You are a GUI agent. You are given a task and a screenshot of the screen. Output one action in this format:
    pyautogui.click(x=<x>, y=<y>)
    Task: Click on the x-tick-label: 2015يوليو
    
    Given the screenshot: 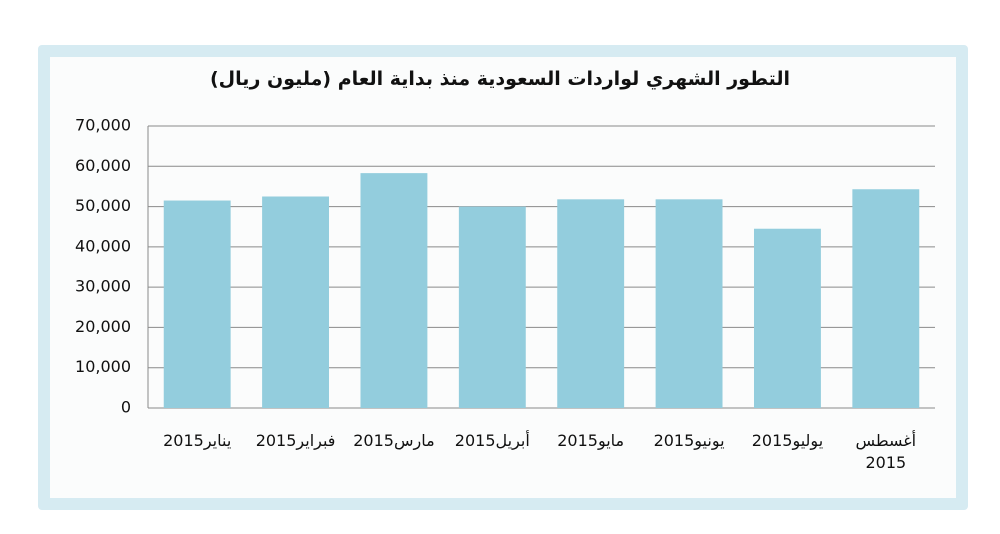 What is the action you would take?
    pyautogui.click(x=787, y=440)
    